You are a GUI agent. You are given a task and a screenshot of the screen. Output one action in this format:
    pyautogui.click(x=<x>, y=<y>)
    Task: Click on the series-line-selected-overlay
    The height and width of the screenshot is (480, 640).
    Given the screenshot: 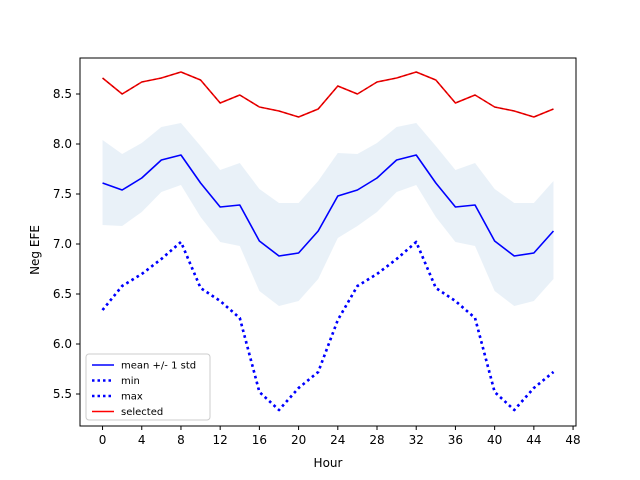 What is the action you would take?
    pyautogui.click(x=328, y=94)
    